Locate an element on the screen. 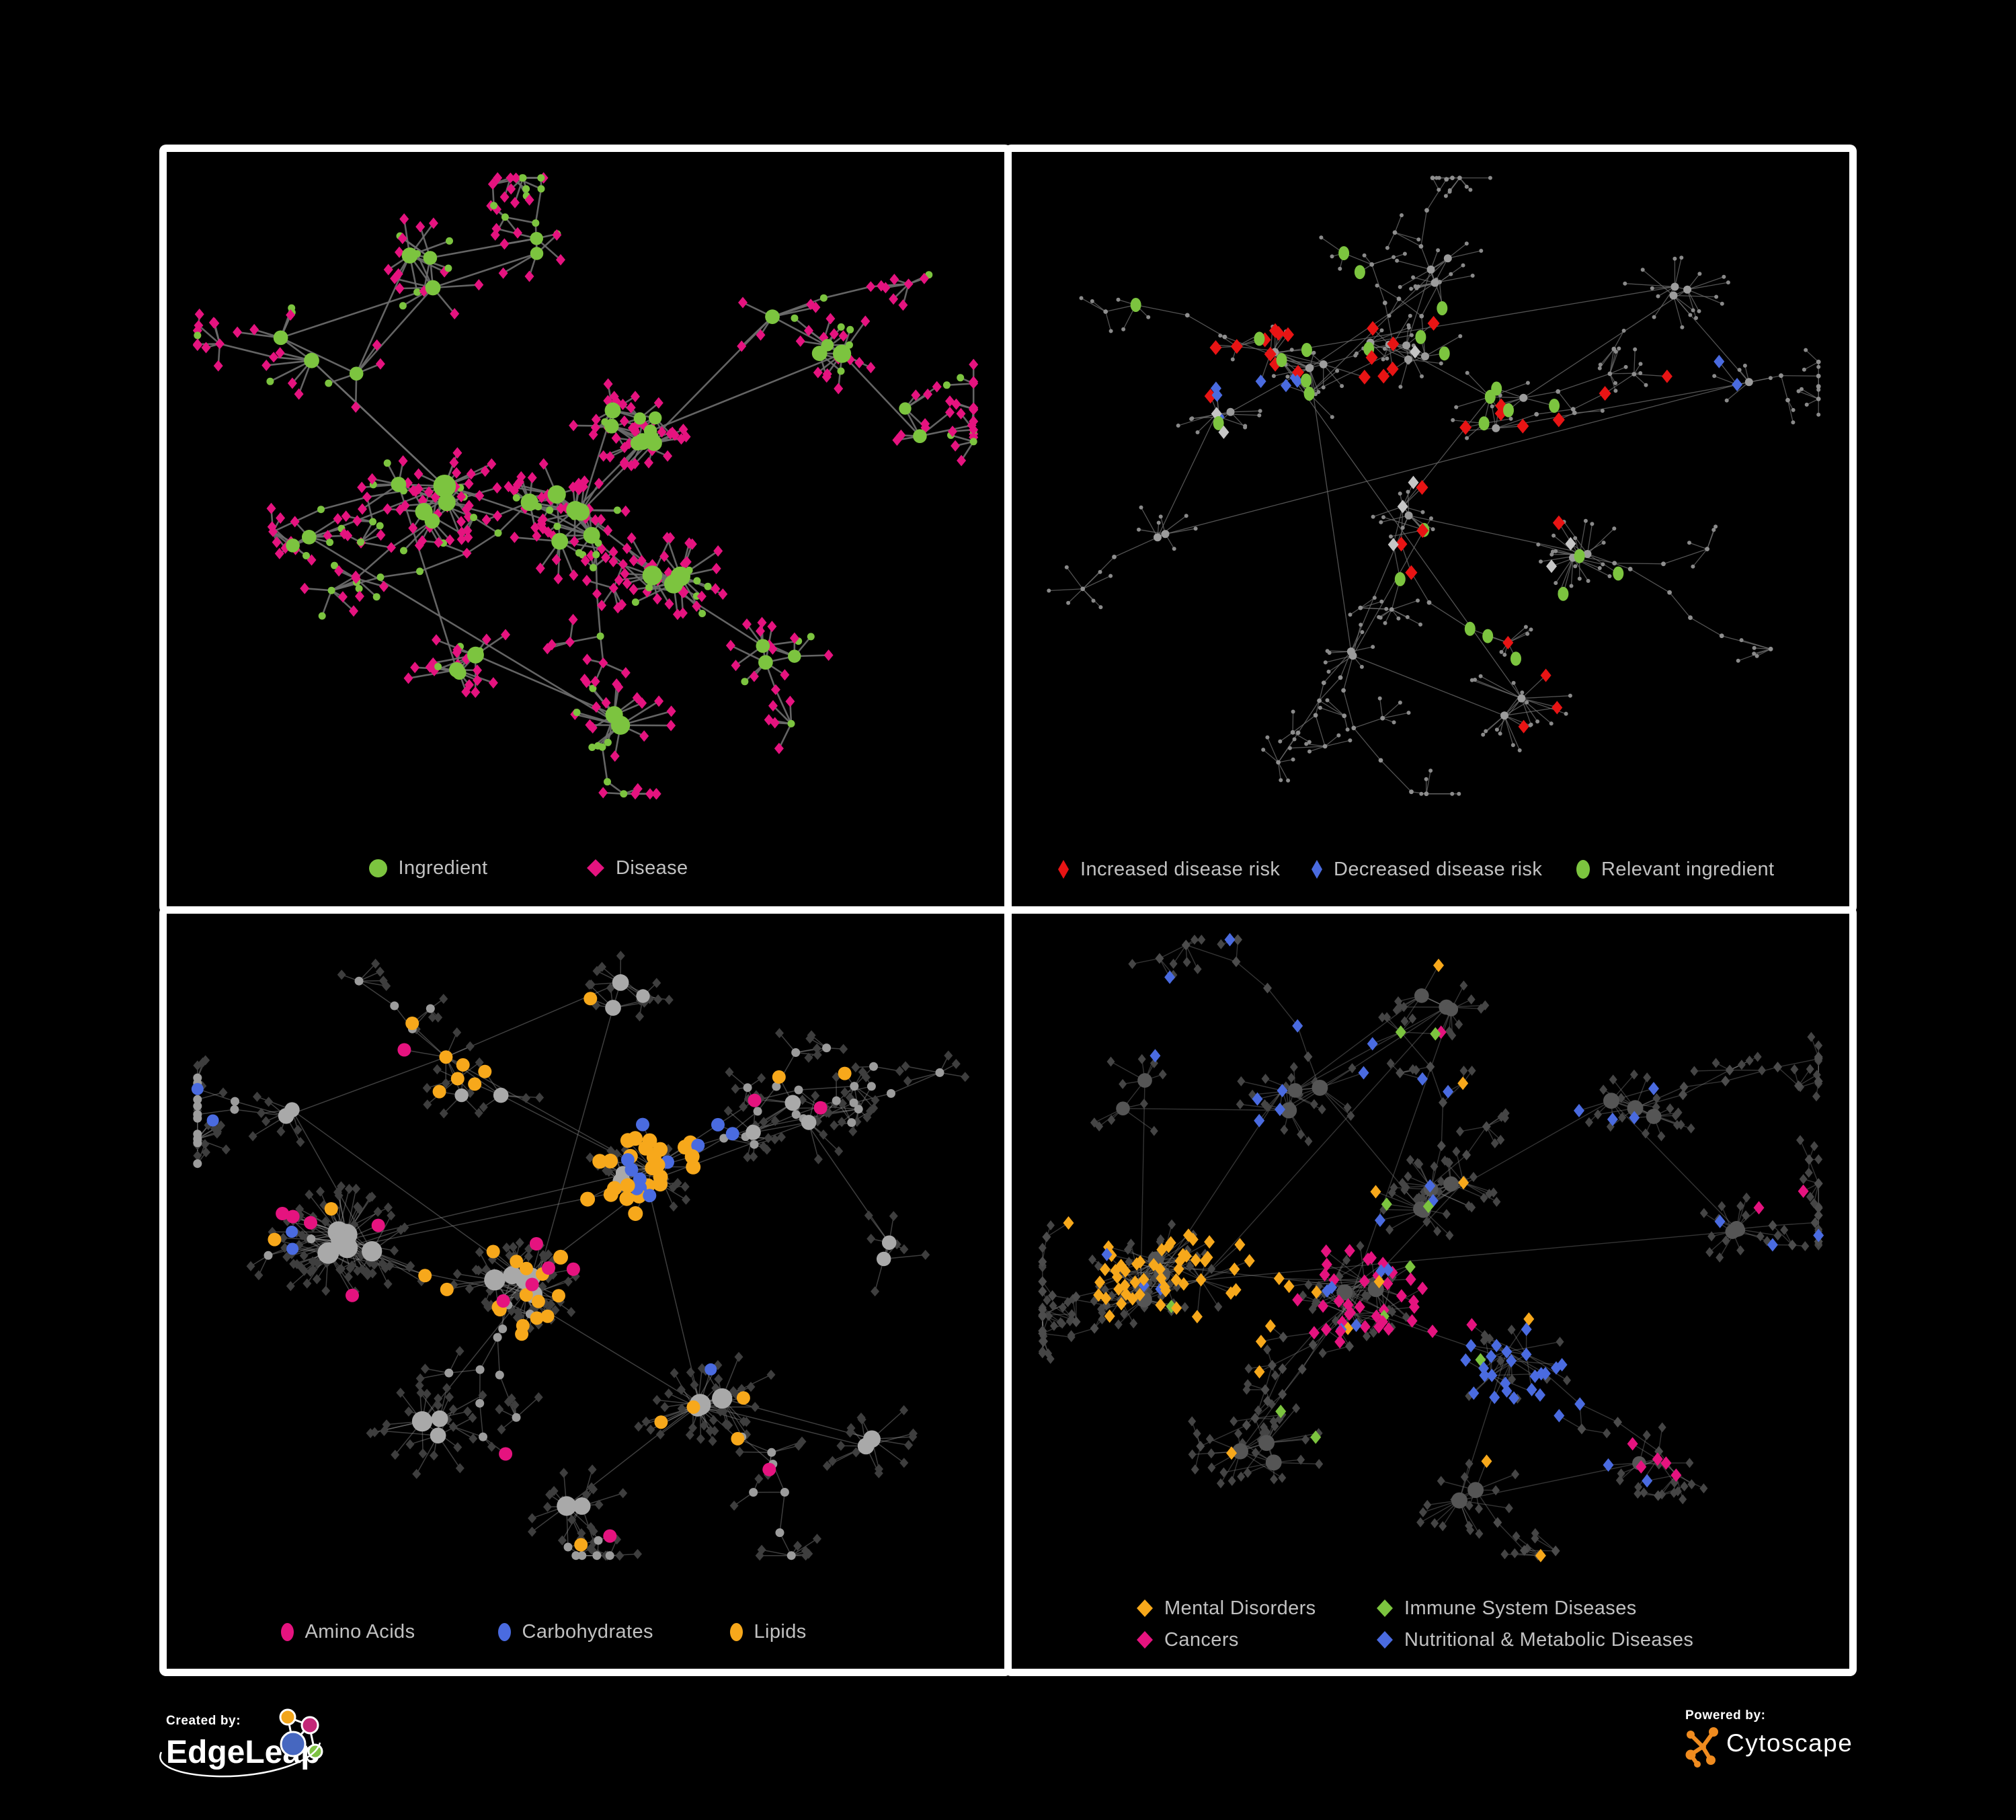 This screenshot has width=2016, height=1820. edgeleap-node-blue is located at coordinates (293, 1744).